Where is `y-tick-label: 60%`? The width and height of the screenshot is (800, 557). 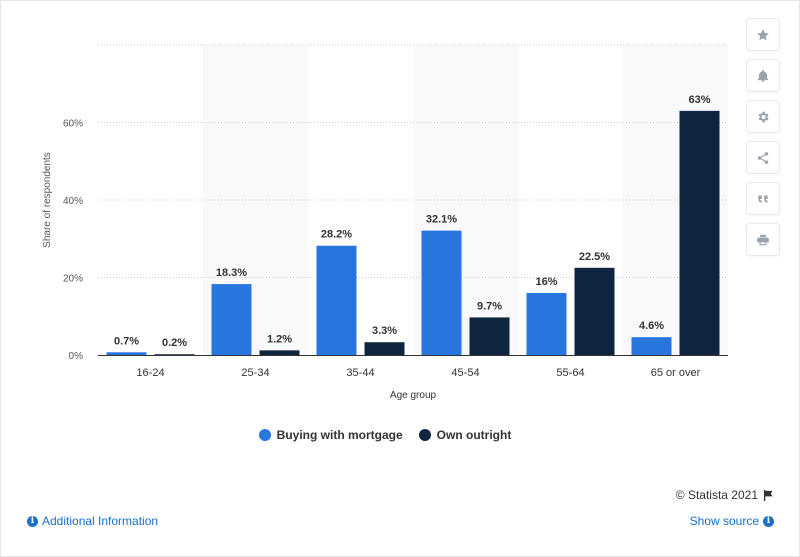
y-tick-label: 60% is located at coordinates (73, 124).